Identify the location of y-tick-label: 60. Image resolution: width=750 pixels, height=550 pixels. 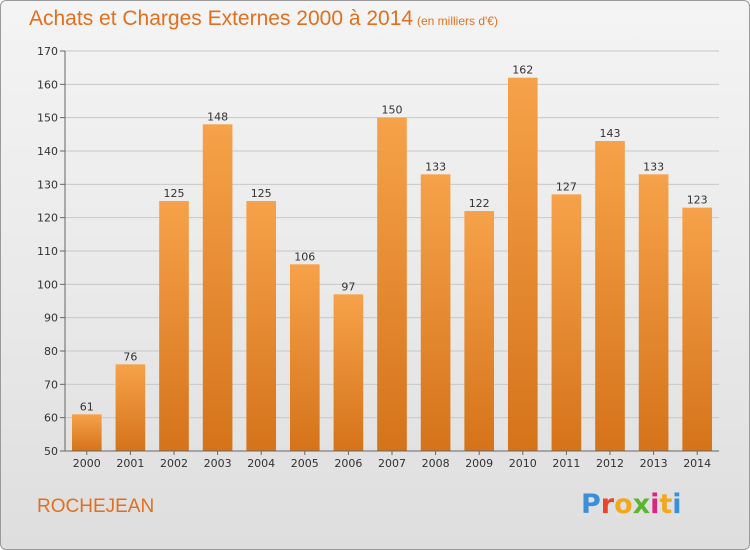
(51, 418).